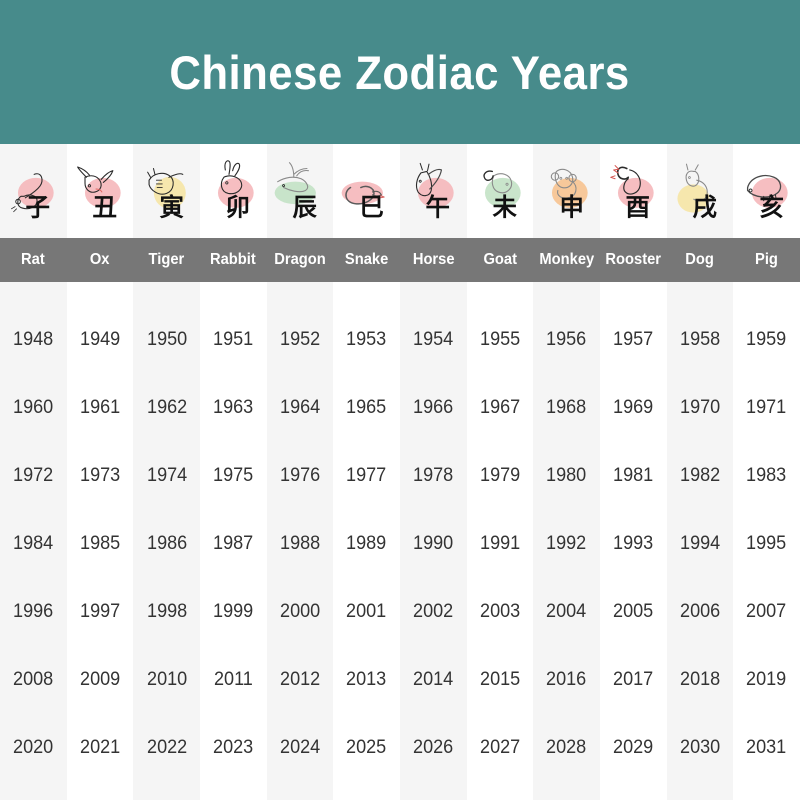  Describe the element at coordinates (166, 679) in the screenshot. I see `year-cell-tiger-2010: 2010` at that location.